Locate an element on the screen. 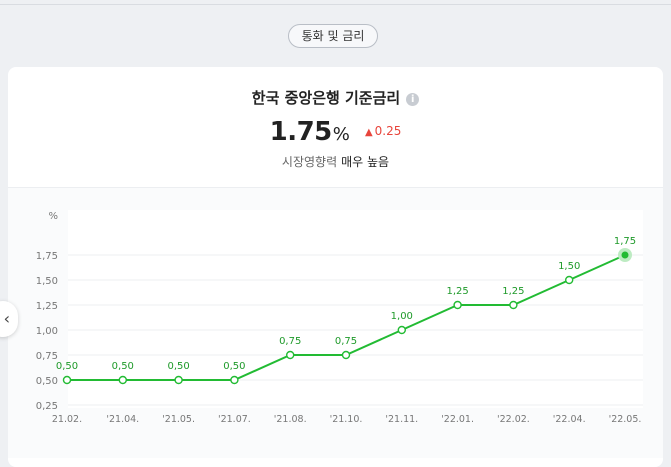  x-tick-label: '21.05. is located at coordinates (178, 419).